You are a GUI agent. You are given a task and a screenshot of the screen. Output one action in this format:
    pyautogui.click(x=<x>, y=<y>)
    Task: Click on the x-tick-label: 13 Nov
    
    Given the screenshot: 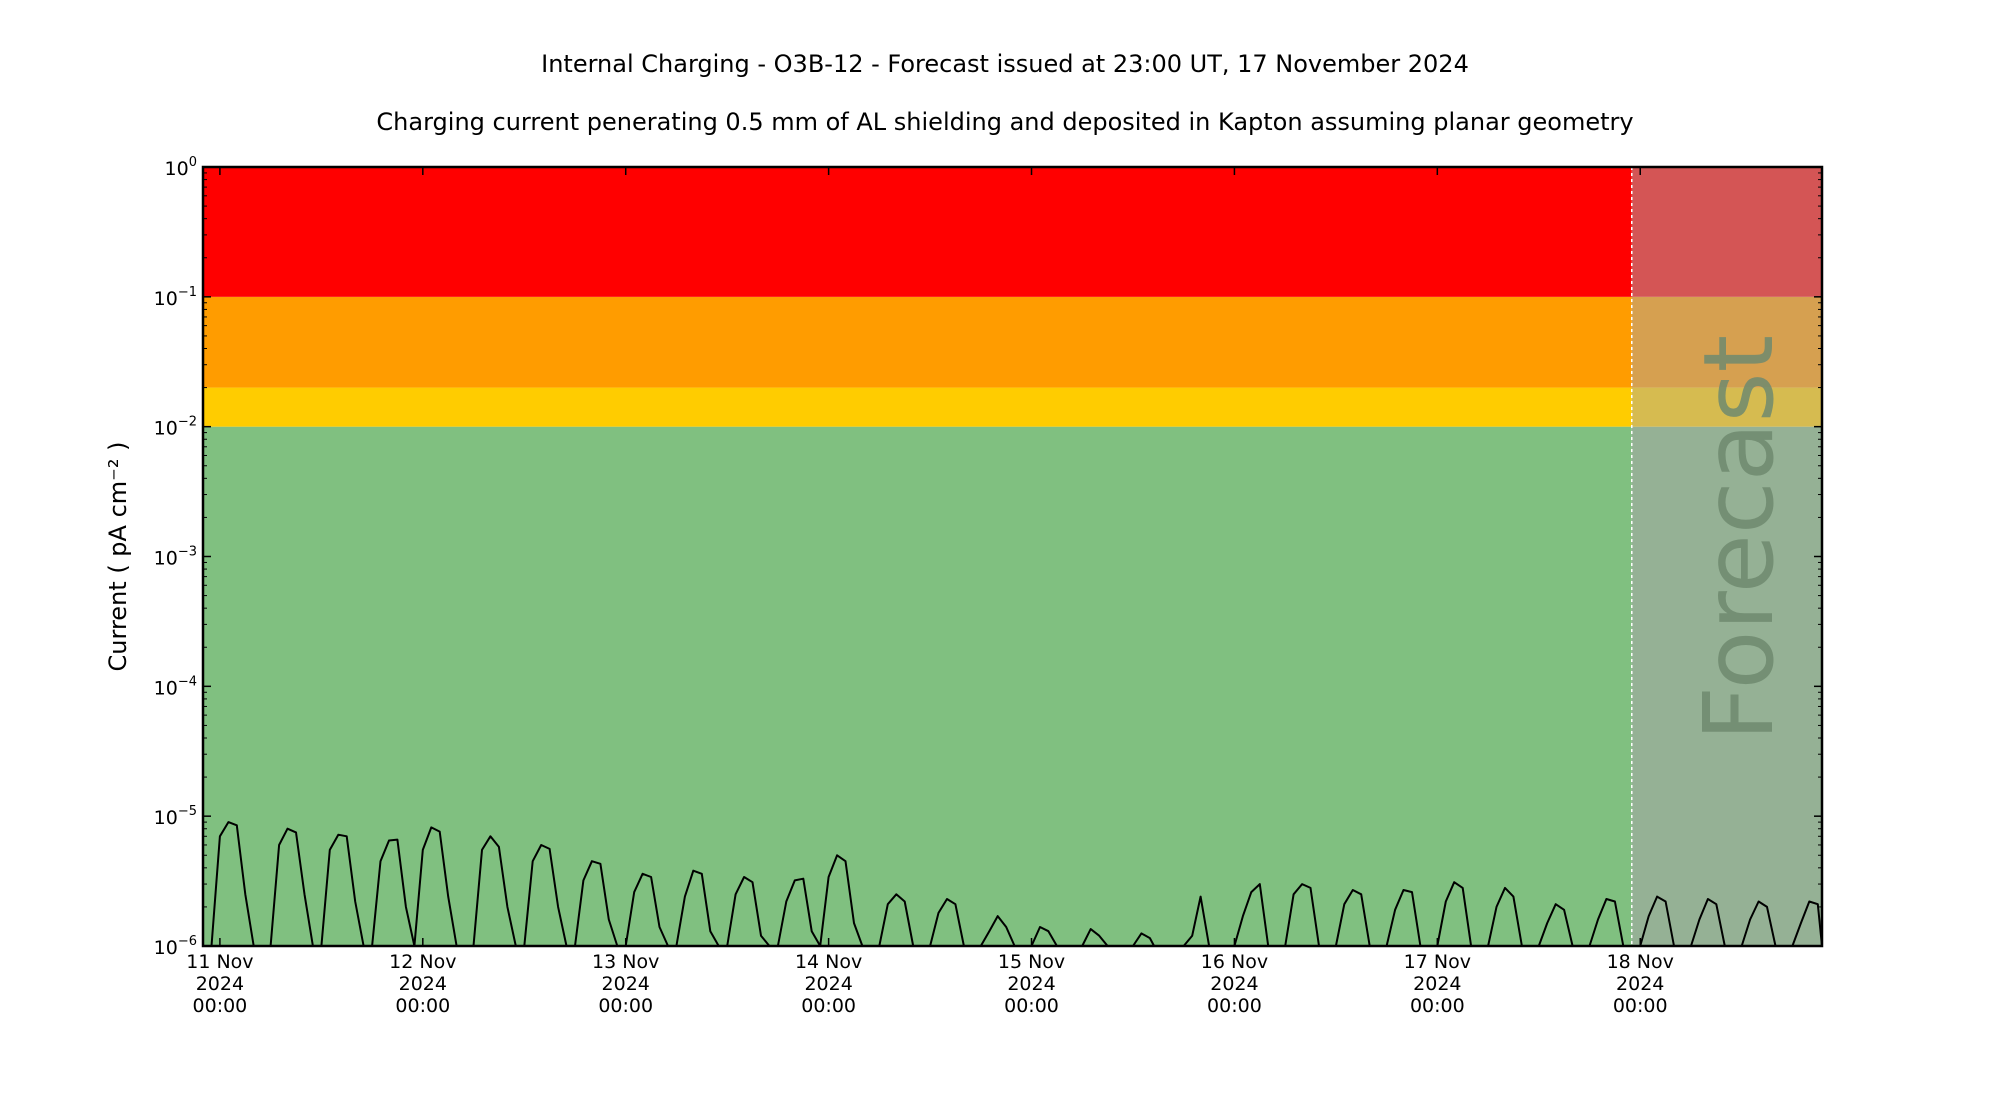 What is the action you would take?
    pyautogui.click(x=625, y=962)
    